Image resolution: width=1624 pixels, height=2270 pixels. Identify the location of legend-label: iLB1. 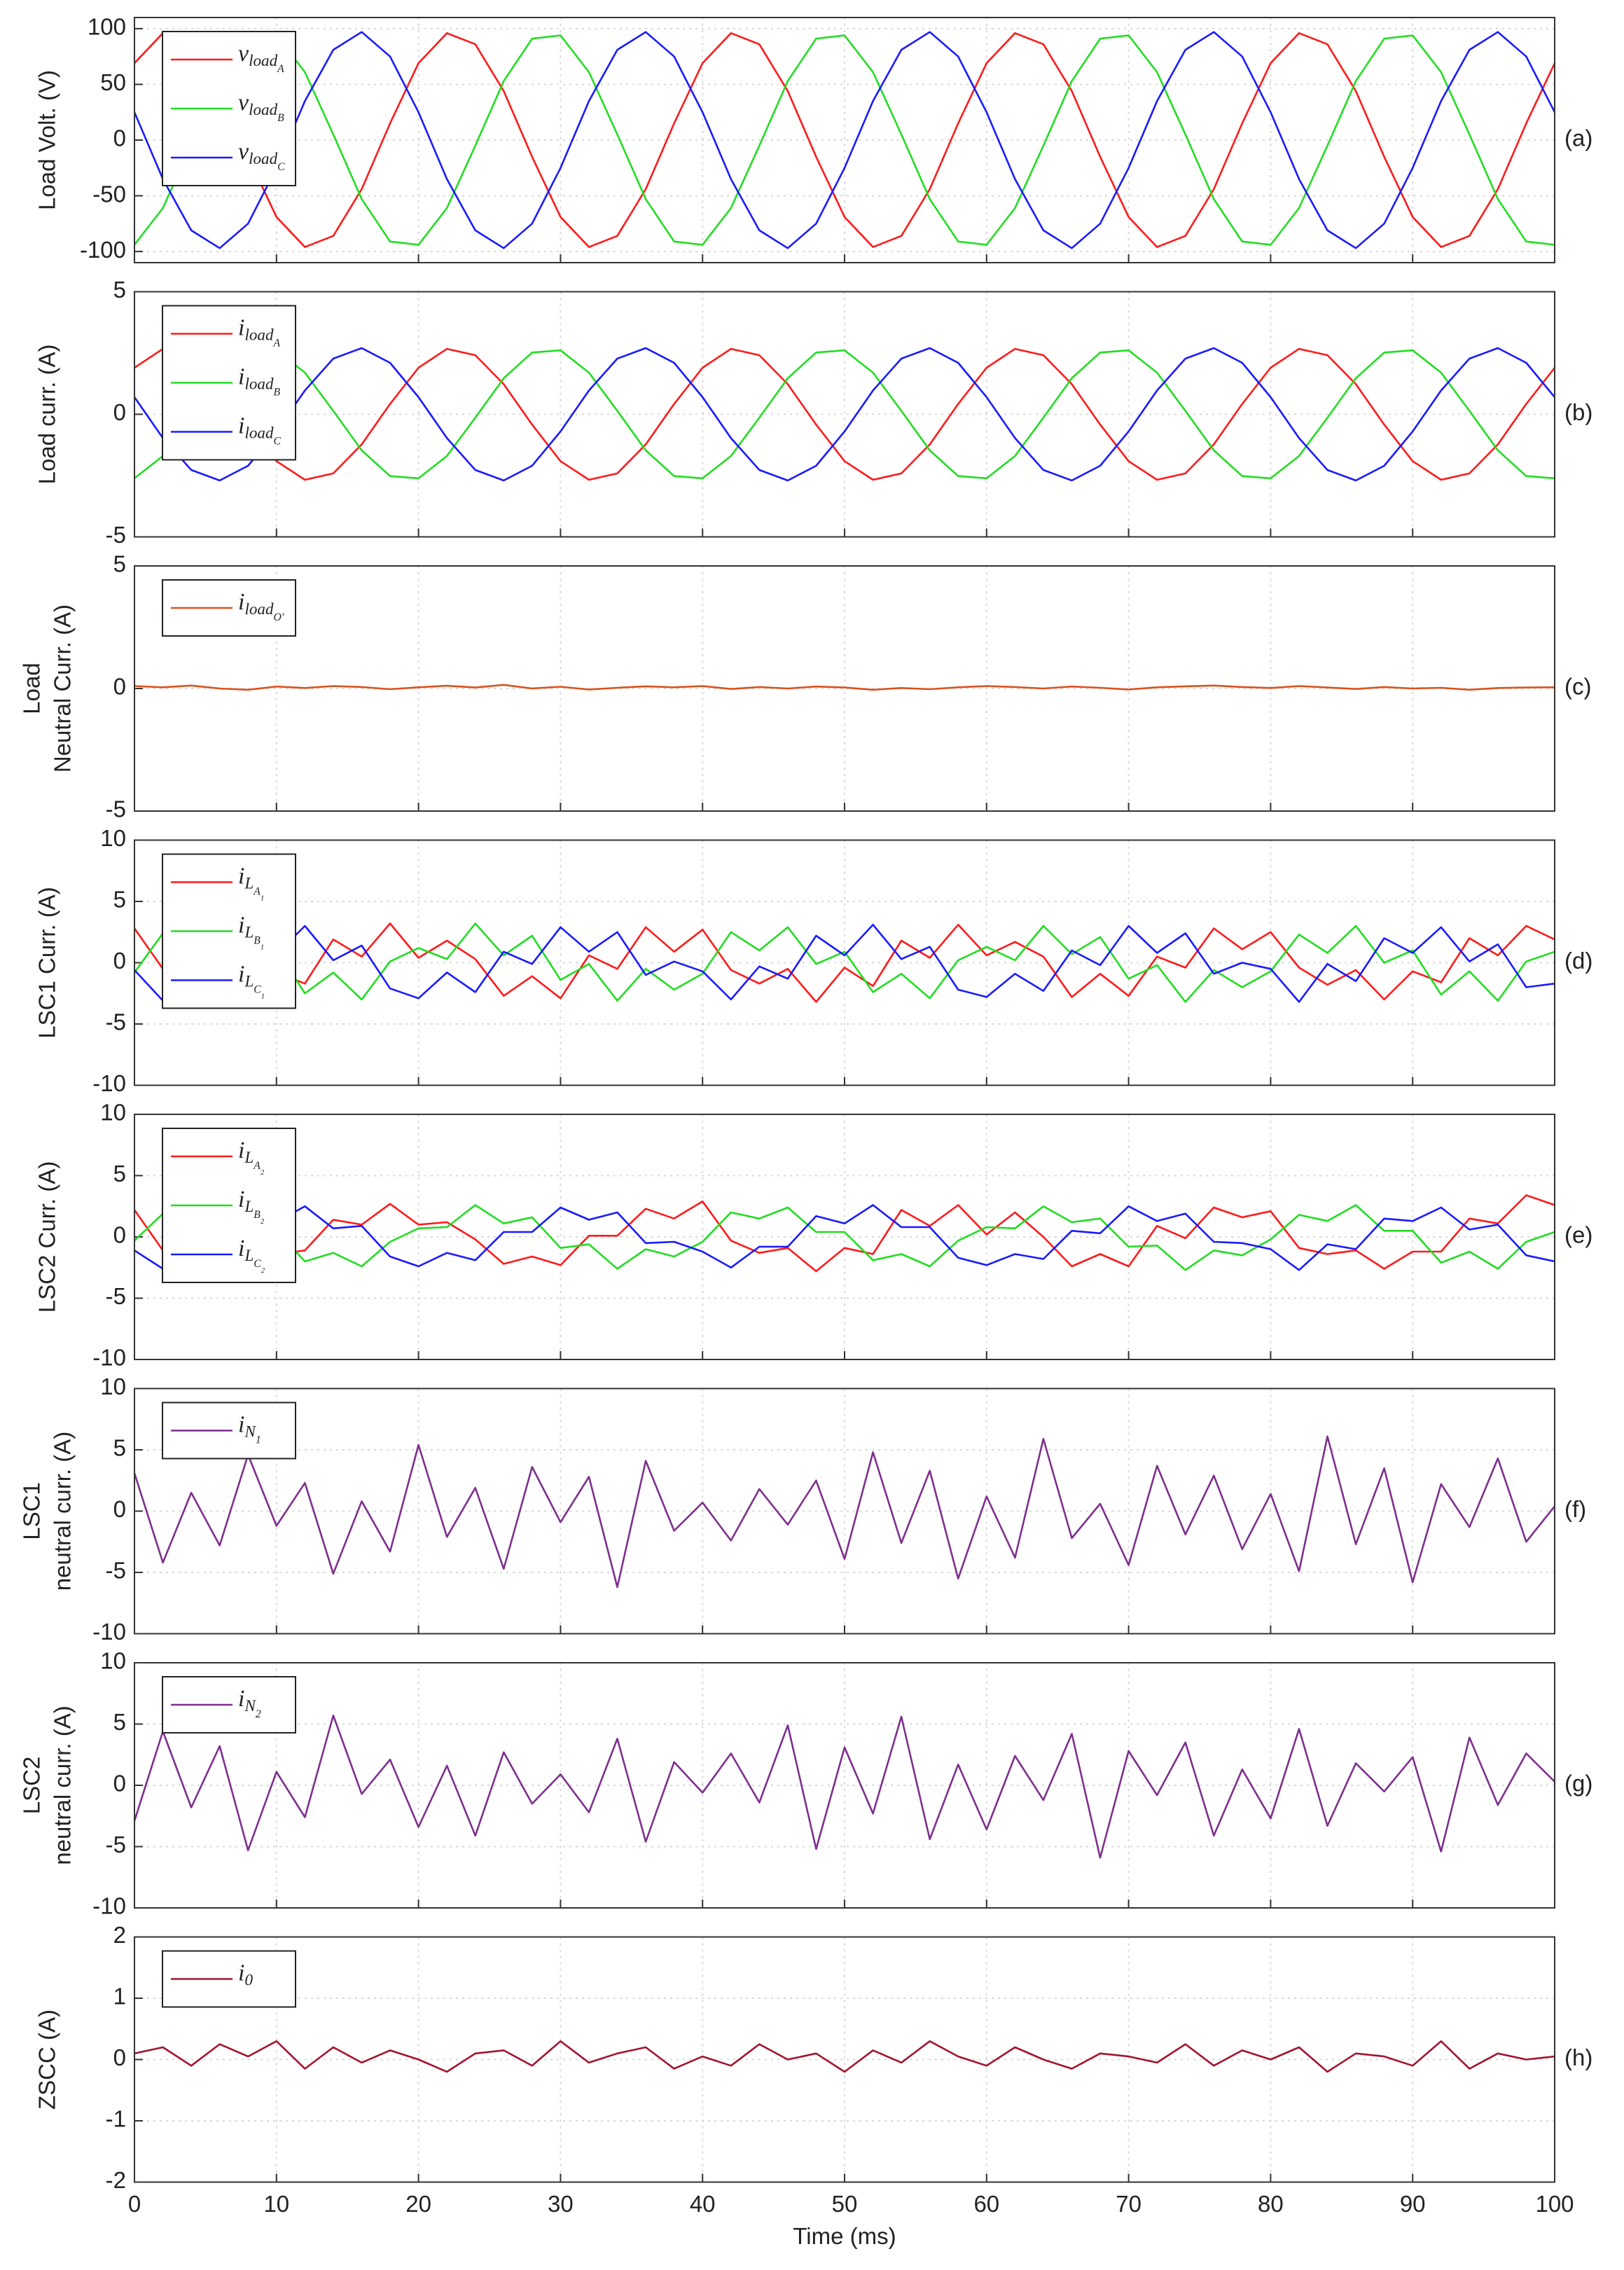
(251, 932).